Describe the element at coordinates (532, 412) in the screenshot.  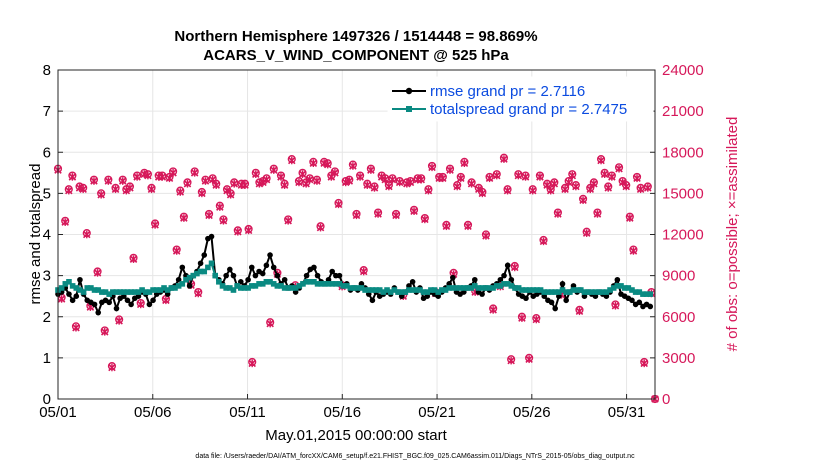
I see `x-tick-label: 05/26` at that location.